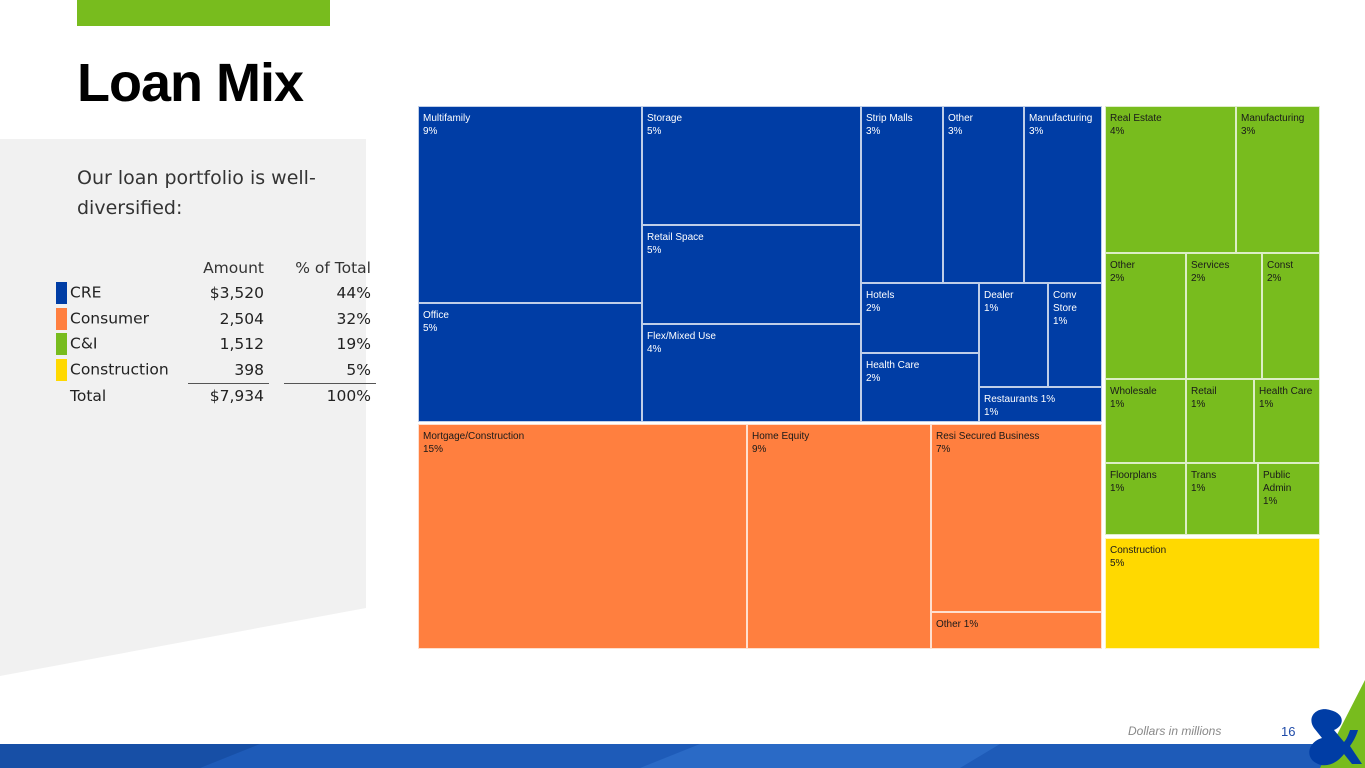  Describe the element at coordinates (1280, 272) in the screenshot. I see `treemap-tile-label: Const 2%` at that location.